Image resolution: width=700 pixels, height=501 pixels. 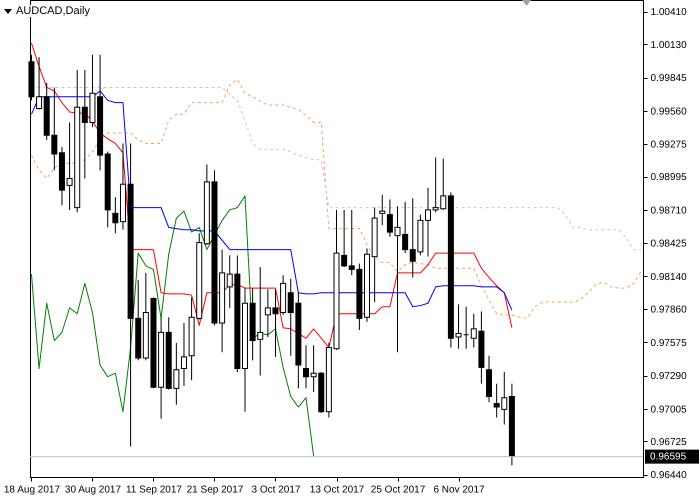 I want to click on x-tick-label: 21 Sep 2017, so click(x=215, y=490).